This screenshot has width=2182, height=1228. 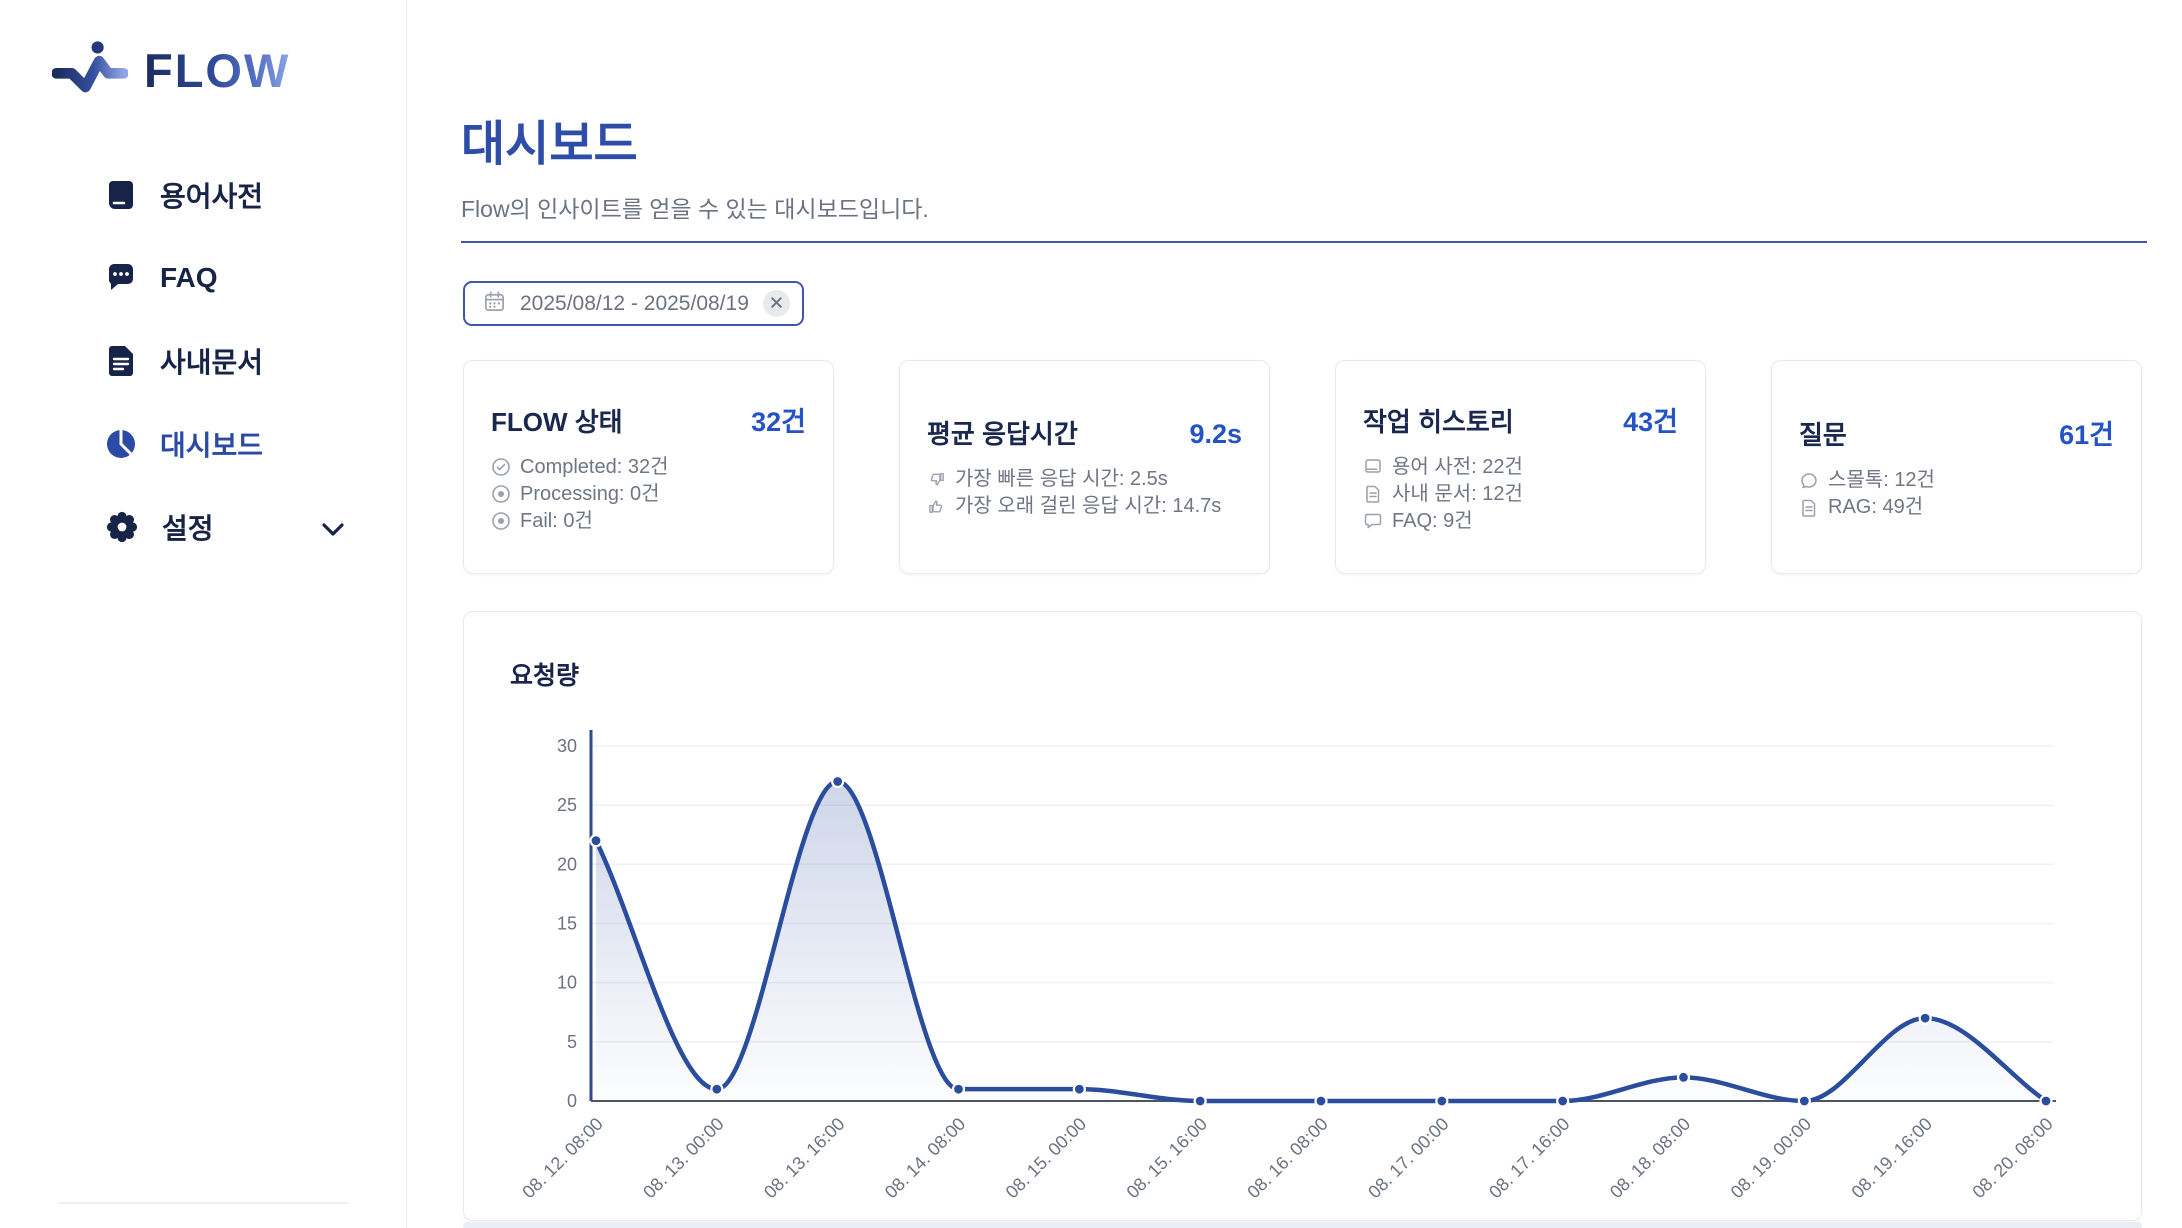 I want to click on sidebar-nav: 용어사전 FAQ 사내문서 대시보드, so click(x=203, y=360).